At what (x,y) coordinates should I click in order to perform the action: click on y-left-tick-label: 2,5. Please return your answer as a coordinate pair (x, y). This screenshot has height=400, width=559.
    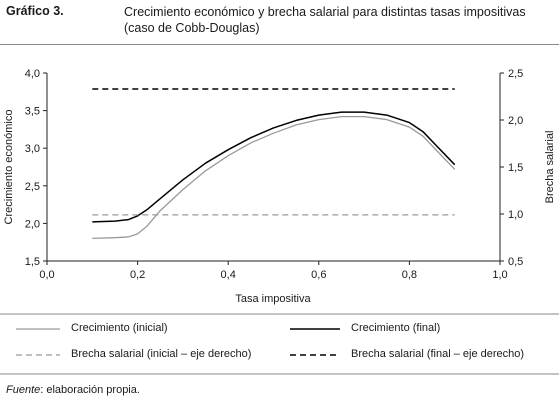
    Looking at the image, I should click on (32, 187).